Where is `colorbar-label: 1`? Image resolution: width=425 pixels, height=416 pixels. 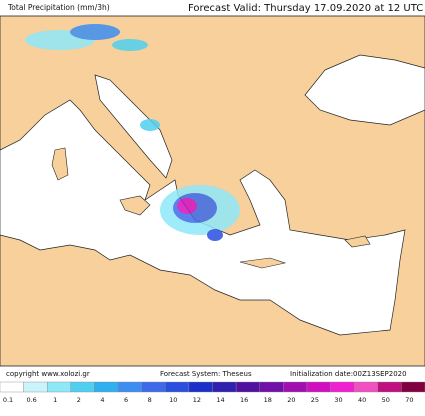
colorbar-label: 1 is located at coordinates (55, 400).